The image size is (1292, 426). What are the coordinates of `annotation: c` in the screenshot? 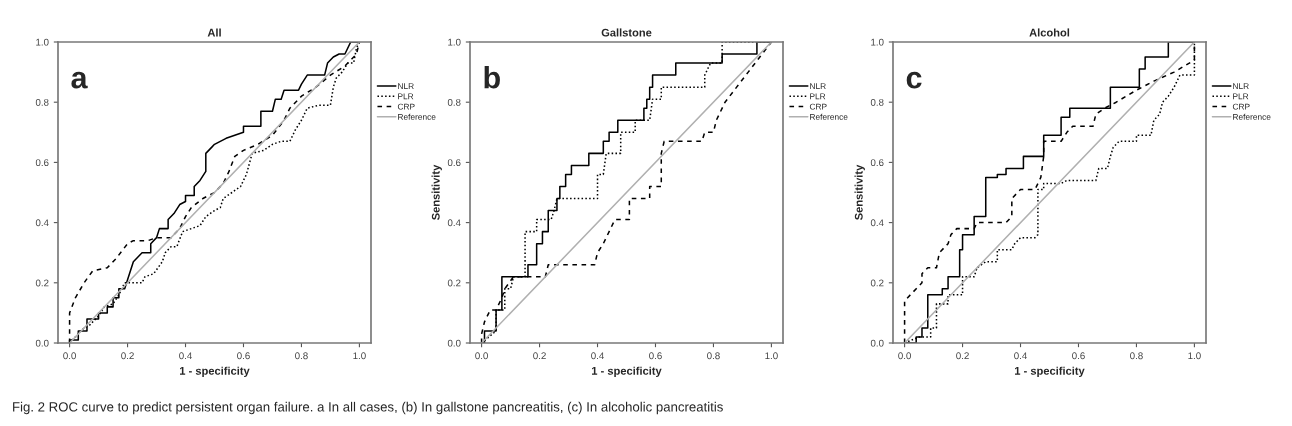 It's located at (914, 80).